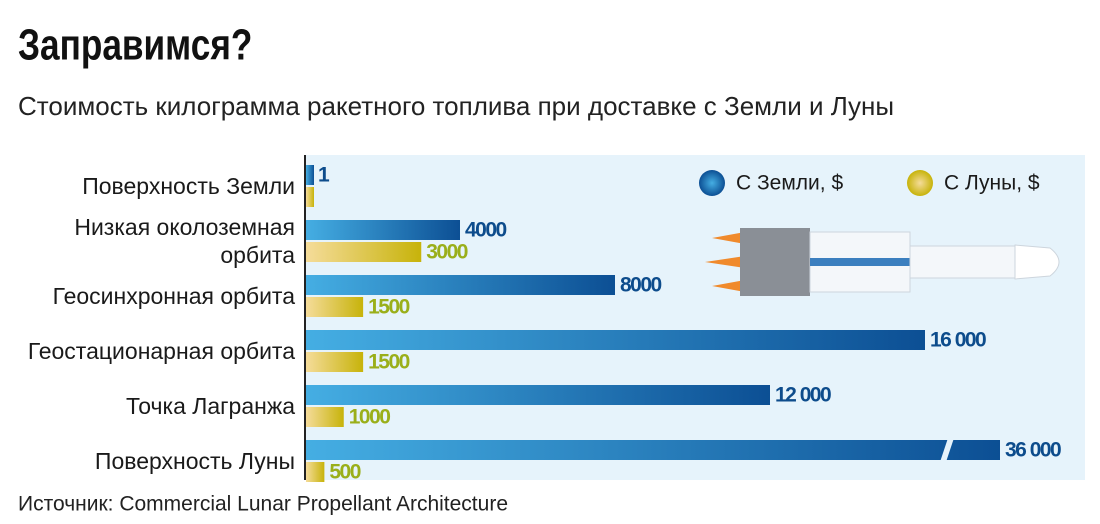 This screenshot has height=524, width=1100. What do you see at coordinates (210, 406) in the screenshot?
I see `category-label: Точка Лагранжа` at bounding box center [210, 406].